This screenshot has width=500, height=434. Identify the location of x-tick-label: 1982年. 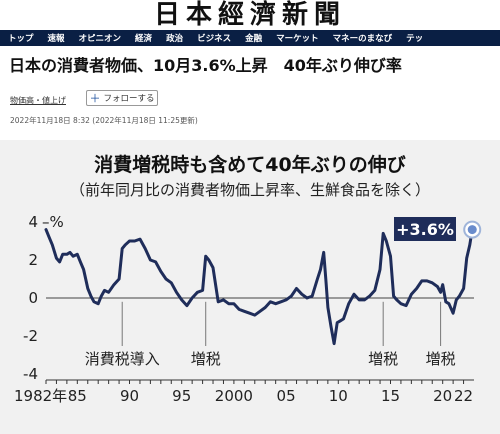
(40, 396).